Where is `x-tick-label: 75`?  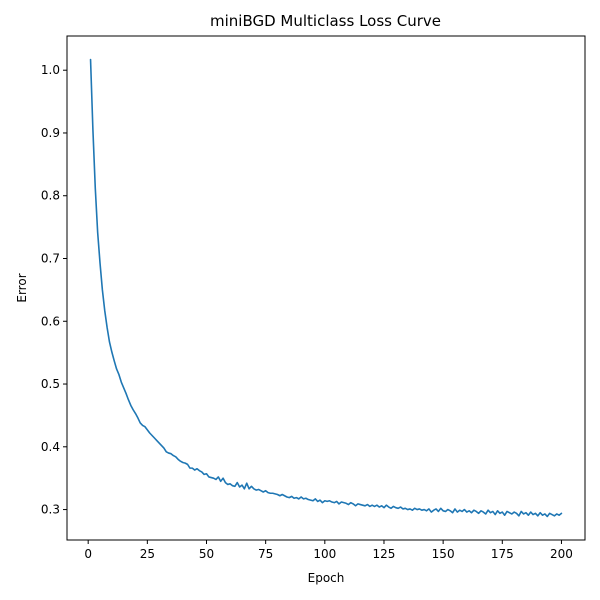 x-tick-label: 75 is located at coordinates (265, 554).